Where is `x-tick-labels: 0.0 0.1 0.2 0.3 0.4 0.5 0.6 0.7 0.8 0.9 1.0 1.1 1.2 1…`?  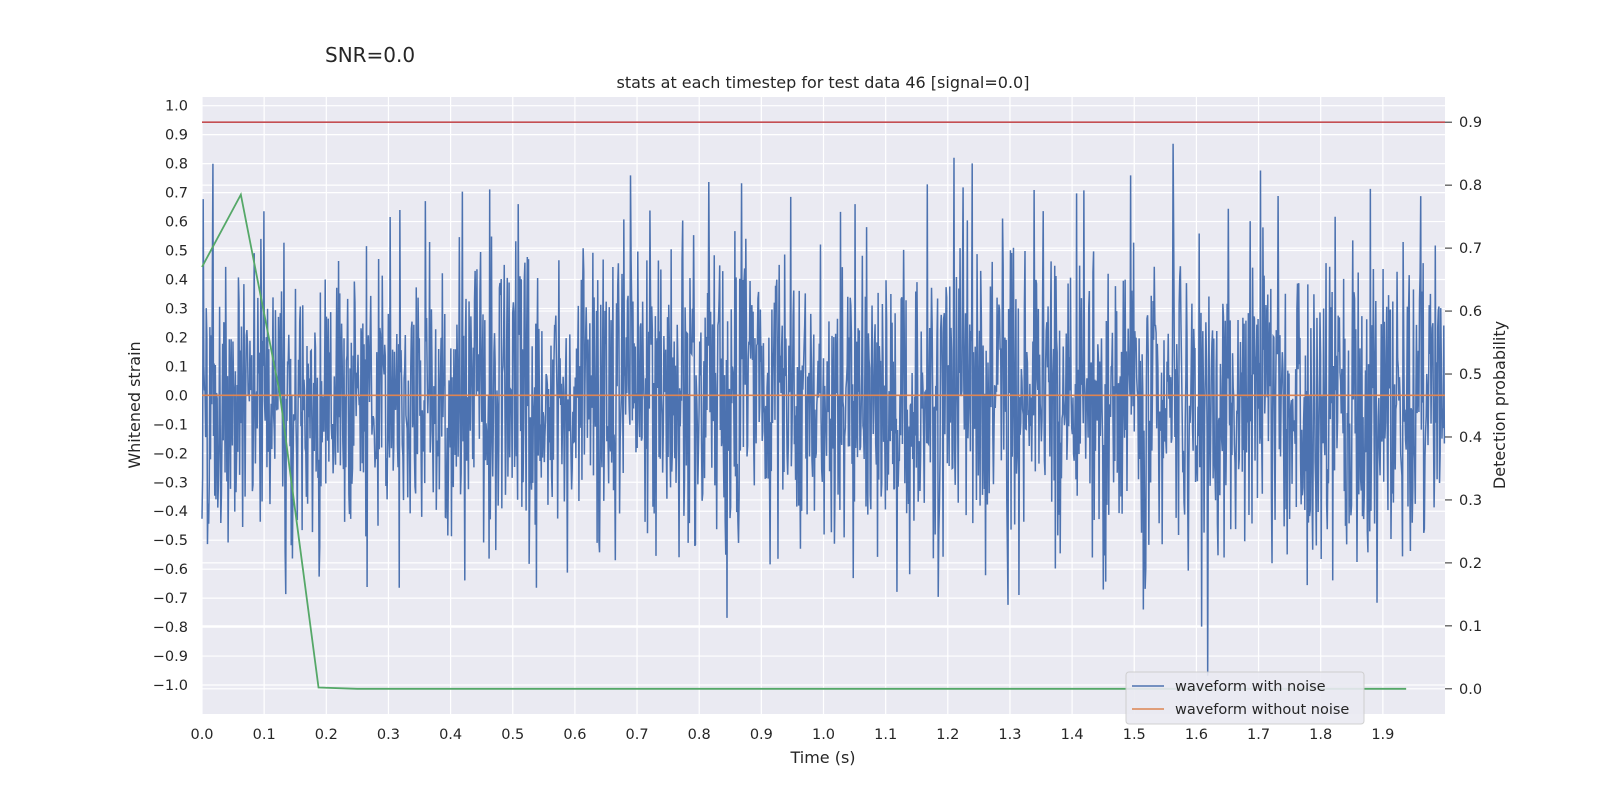
x-tick-labels: 0.0 0.1 0.2 0.3 0.4 0.5 0.6 0.7 0.8 0.9 1.0 1.1 1.2 1… is located at coordinates (792, 735).